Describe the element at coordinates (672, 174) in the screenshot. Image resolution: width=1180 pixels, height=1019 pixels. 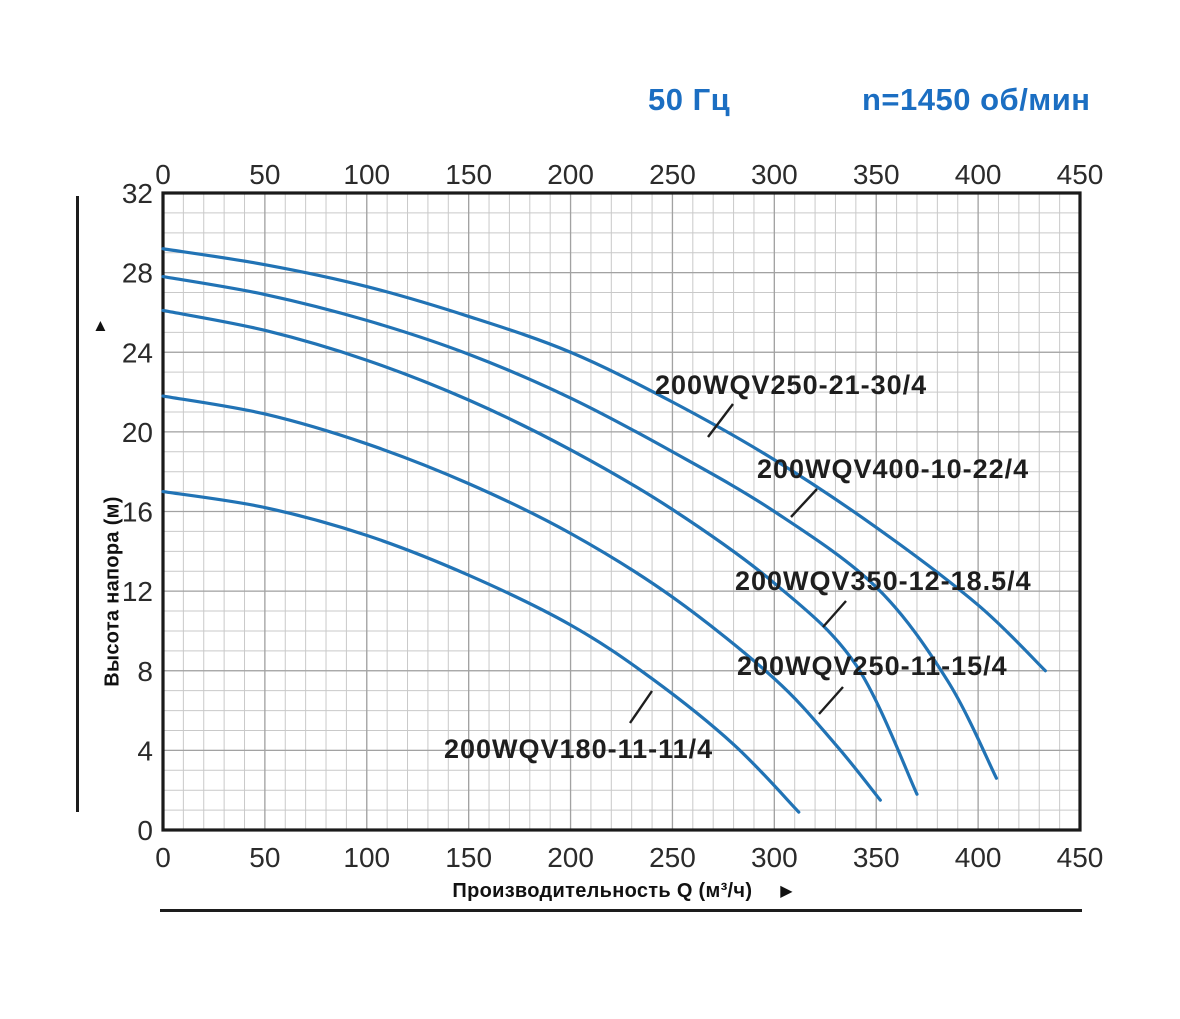
I see `x-tick-label-top: 250` at that location.